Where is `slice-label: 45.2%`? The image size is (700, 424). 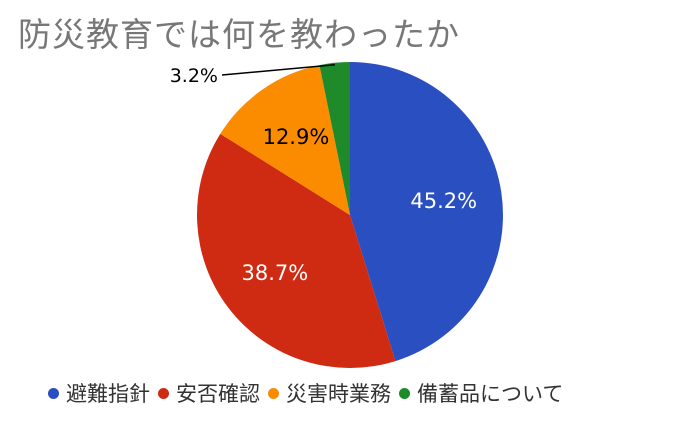 slice-label: 45.2% is located at coordinates (443, 201).